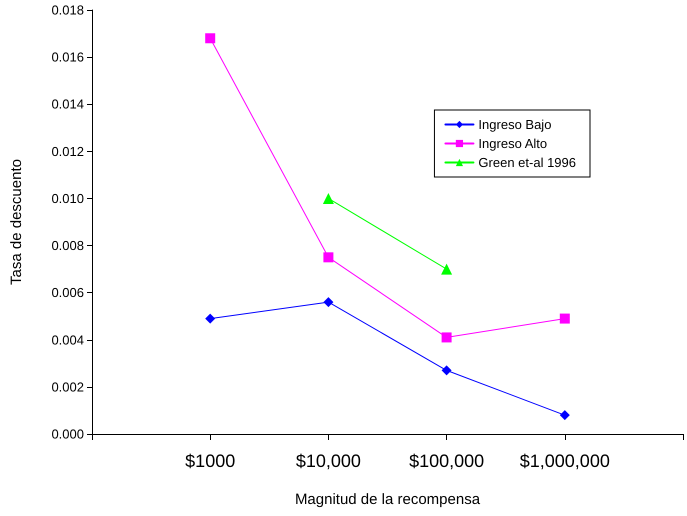  I want to click on legend-label: Green et-al 1996, so click(527, 162).